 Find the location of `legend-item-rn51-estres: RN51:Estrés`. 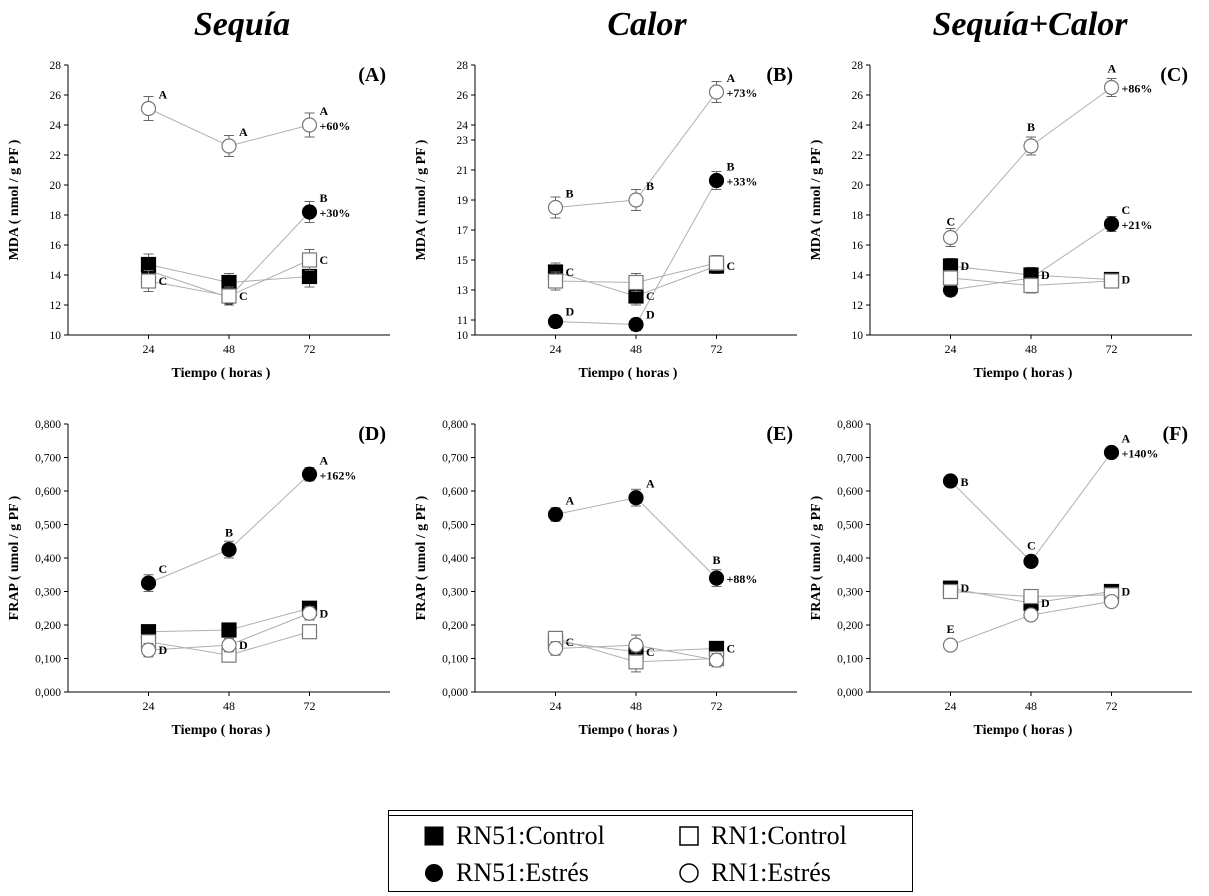

legend-item-rn51-estres: RN51:Estrés is located at coordinates (506, 873).